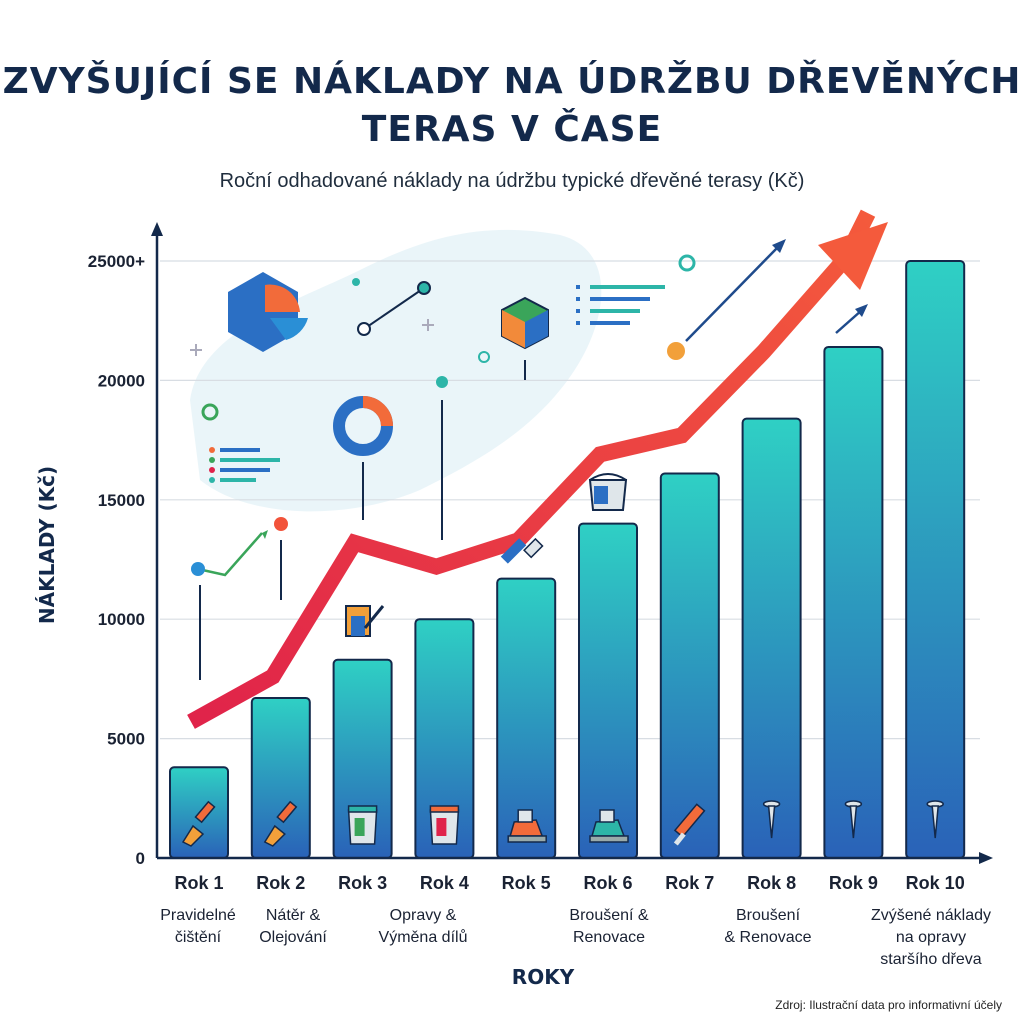  I want to click on cube-icon, so click(525, 338).